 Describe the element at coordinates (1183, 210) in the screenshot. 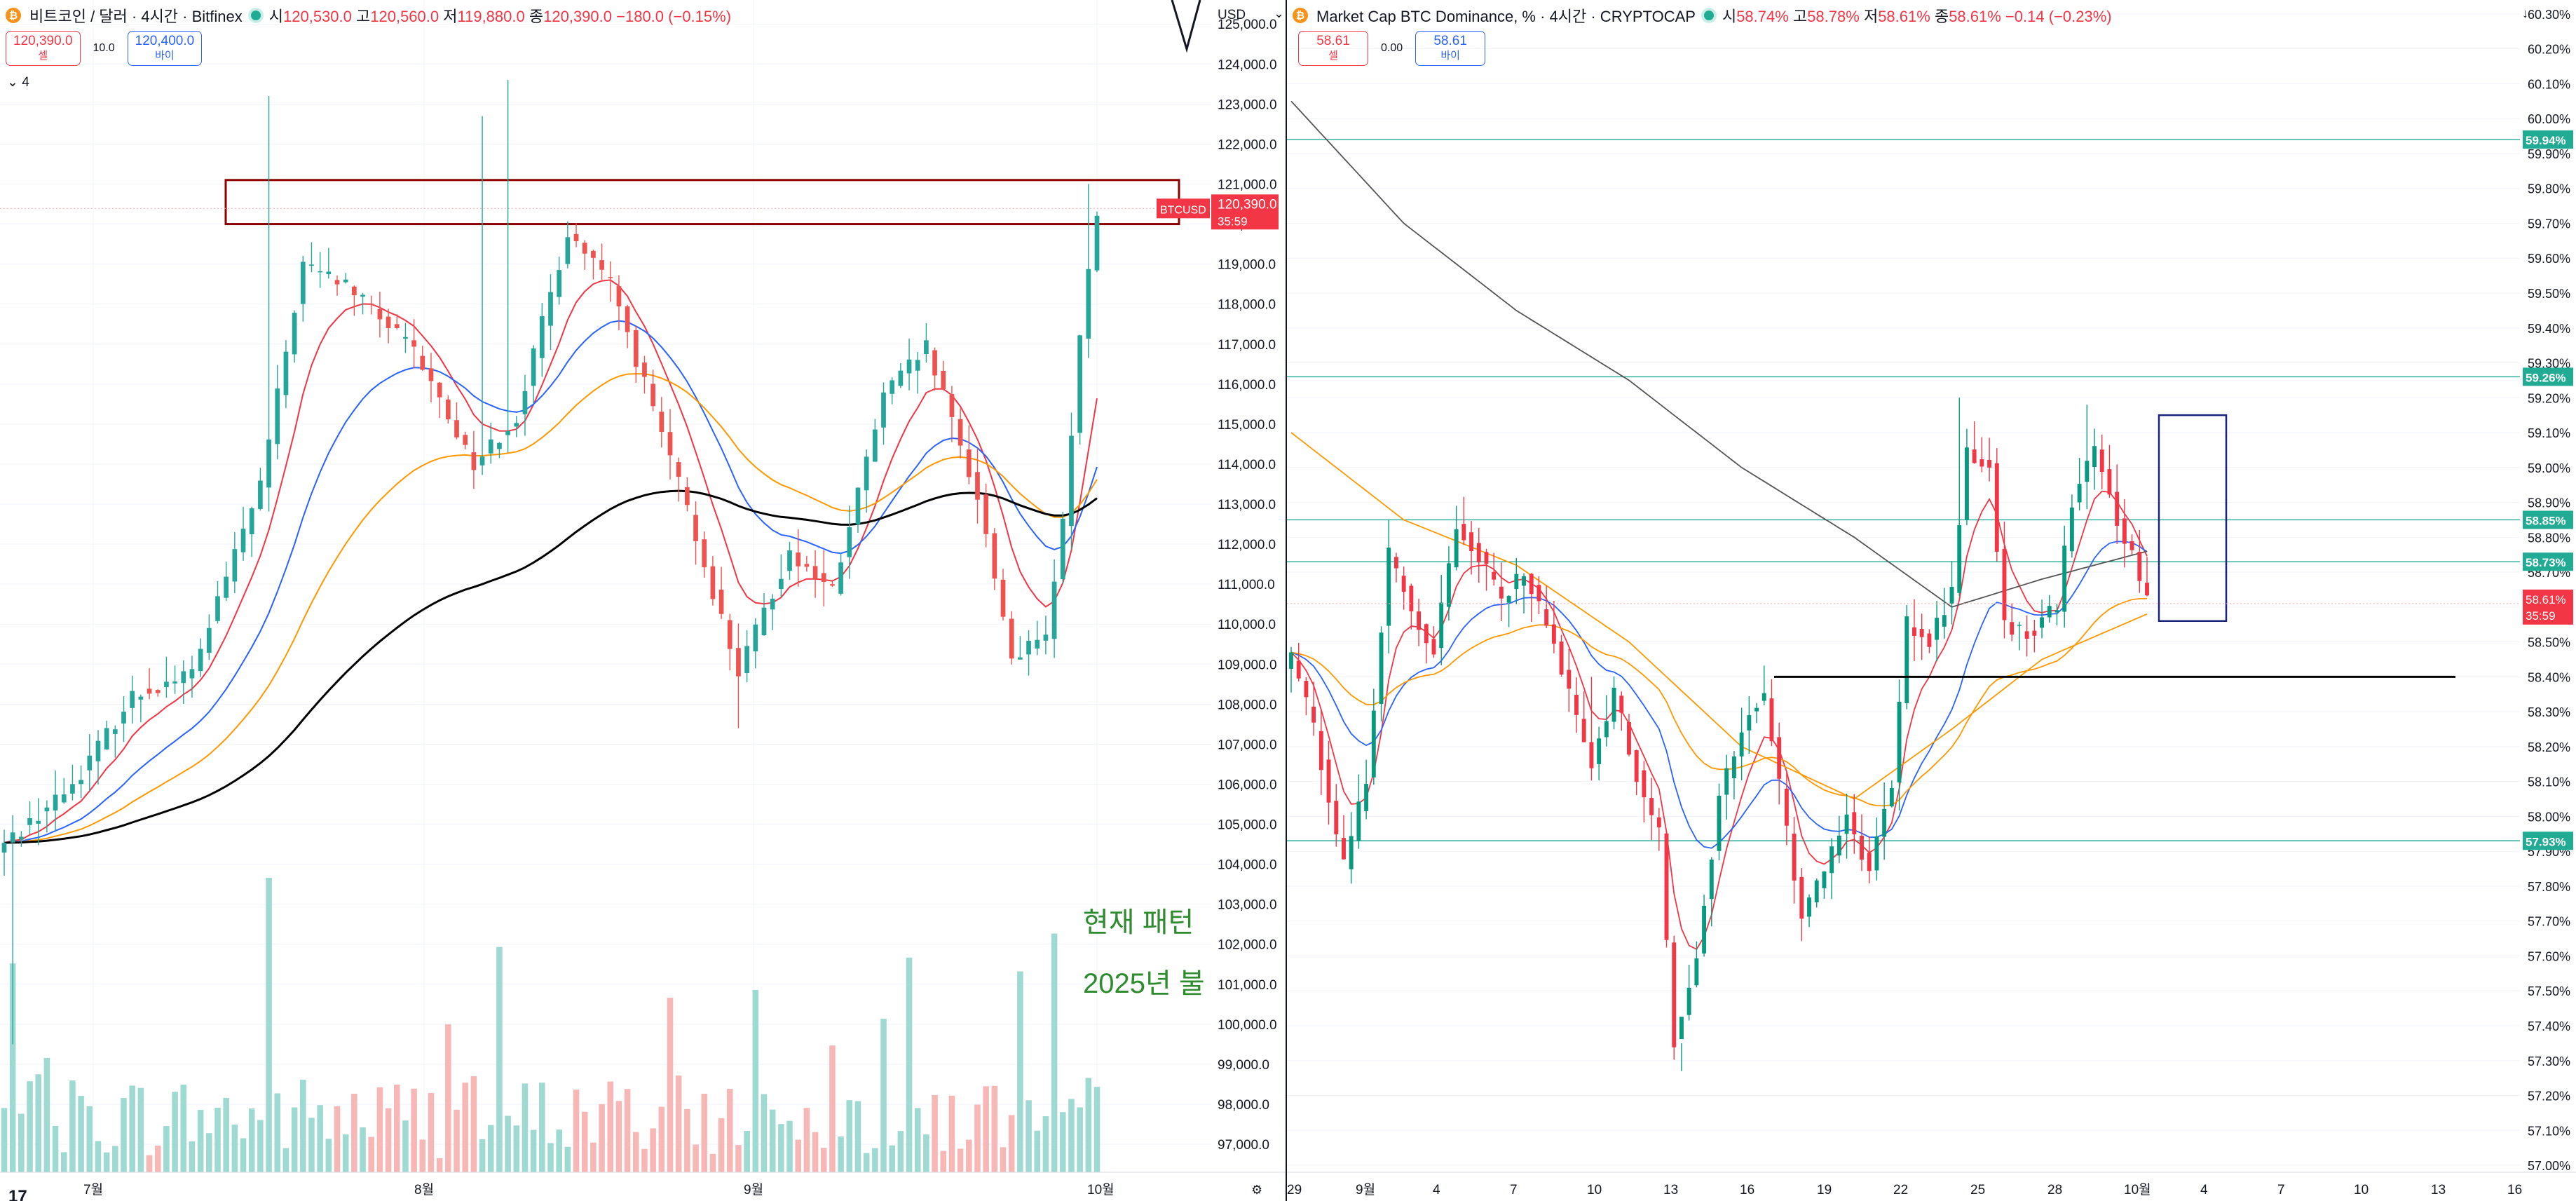

I see `symbol-tag: BTCUSD` at that location.